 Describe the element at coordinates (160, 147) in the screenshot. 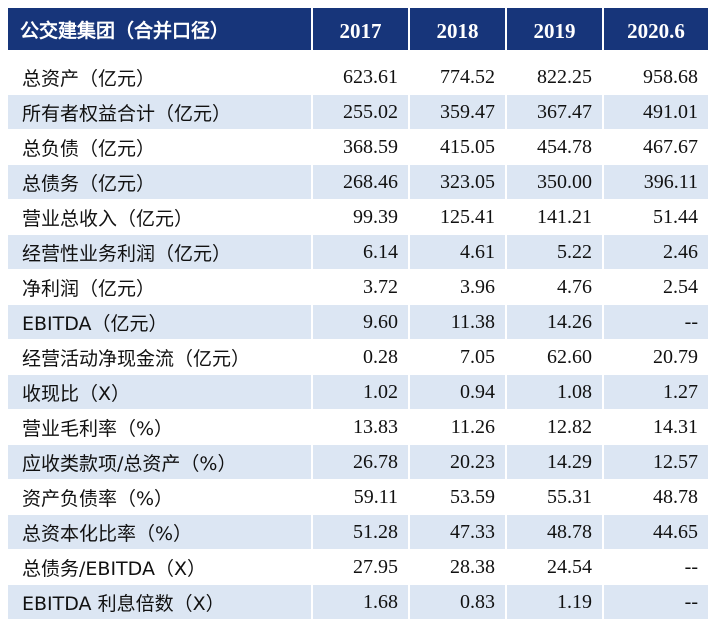

I see `row-label: 总负债（亿元）` at that location.